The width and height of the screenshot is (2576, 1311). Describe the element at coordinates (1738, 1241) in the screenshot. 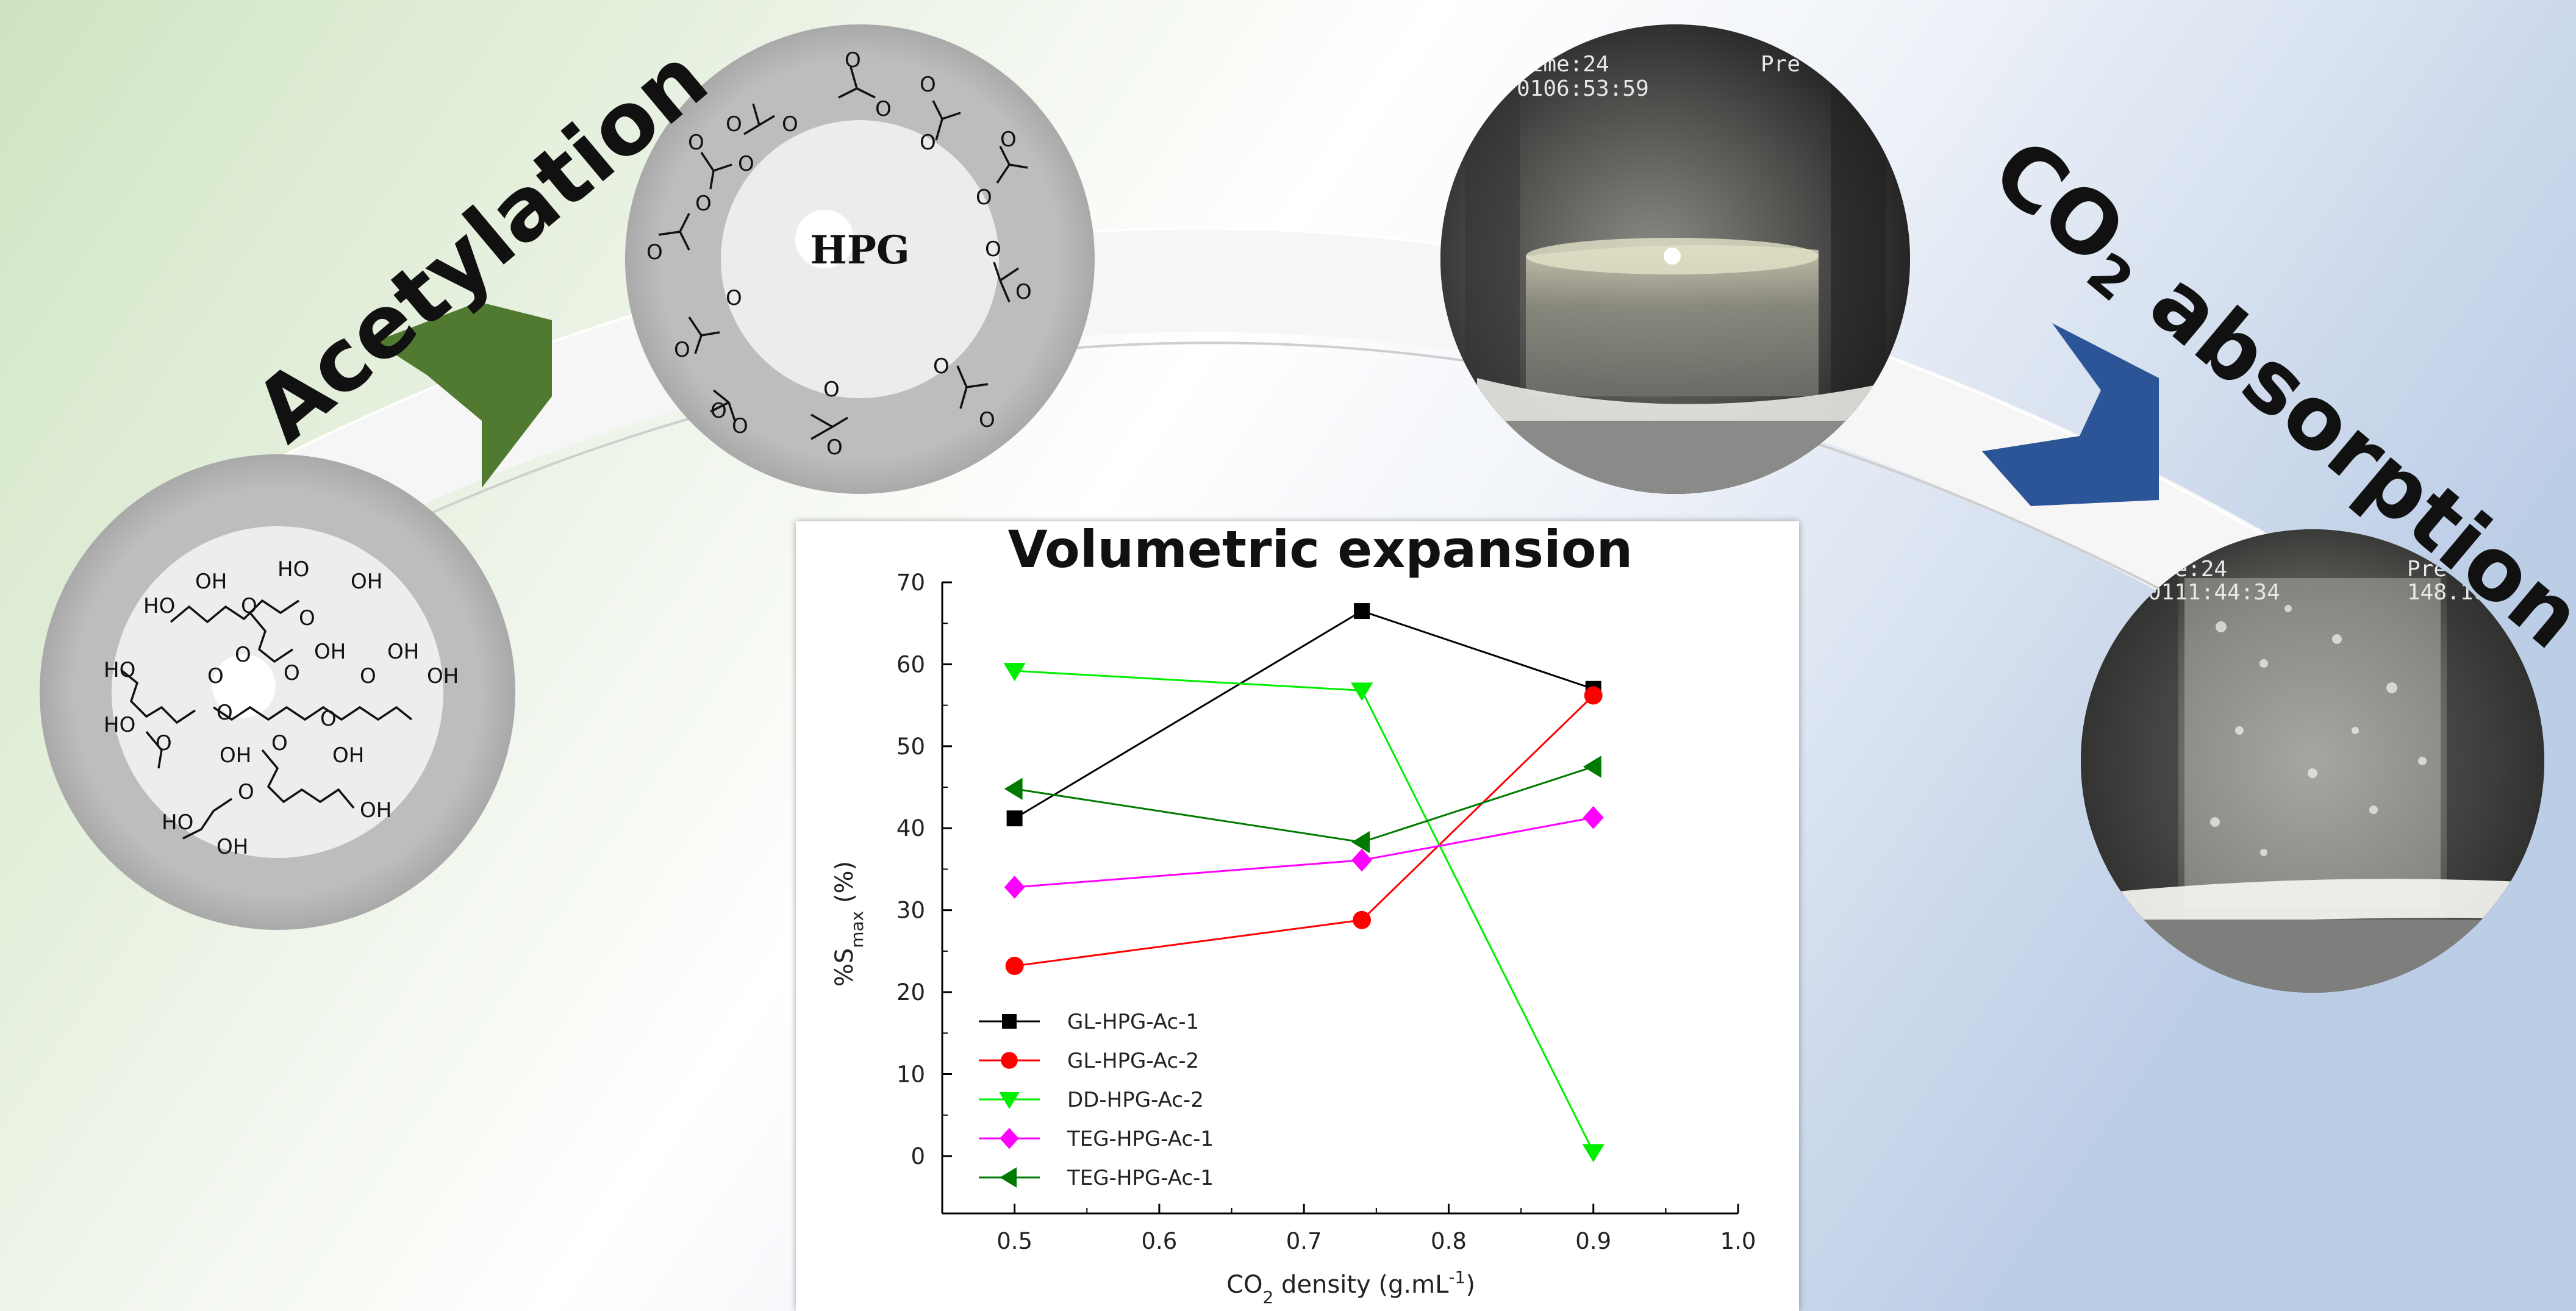

I see `x-tick-label: 1.0` at that location.